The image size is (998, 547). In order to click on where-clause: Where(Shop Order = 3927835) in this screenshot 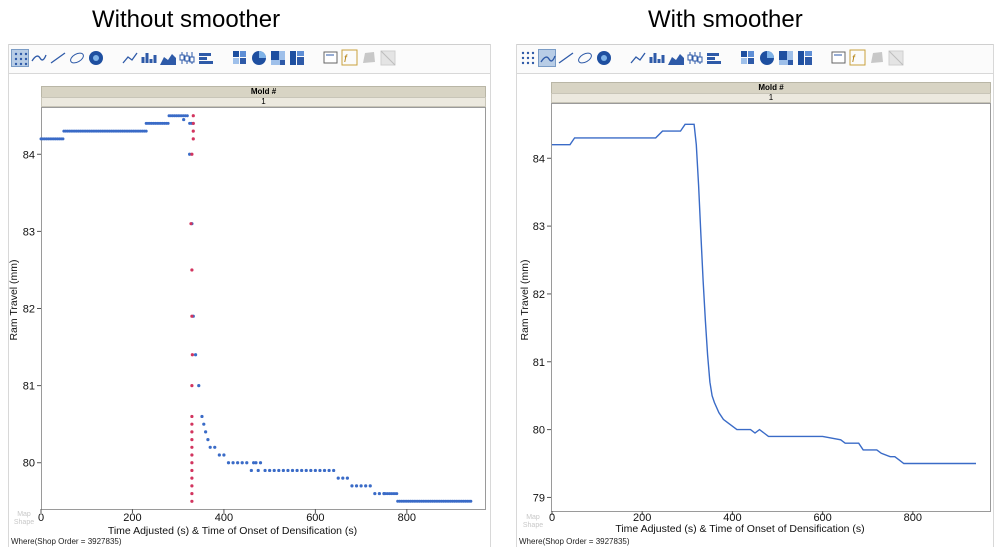, I will do `click(574, 541)`.